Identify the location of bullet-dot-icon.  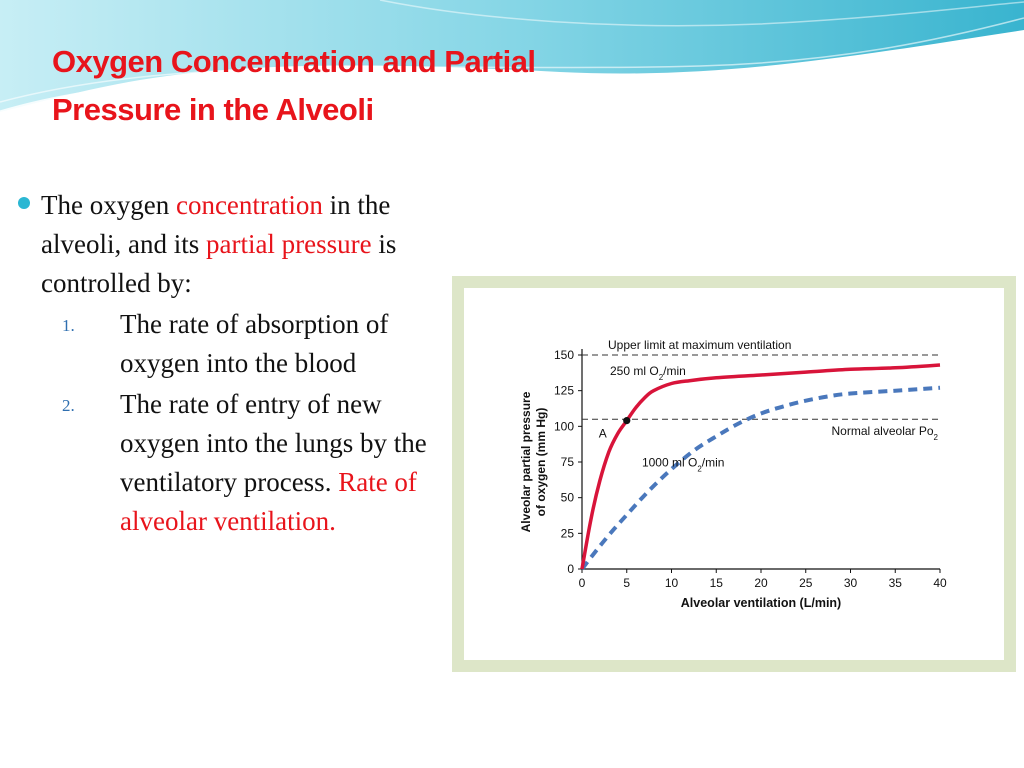
(24, 203).